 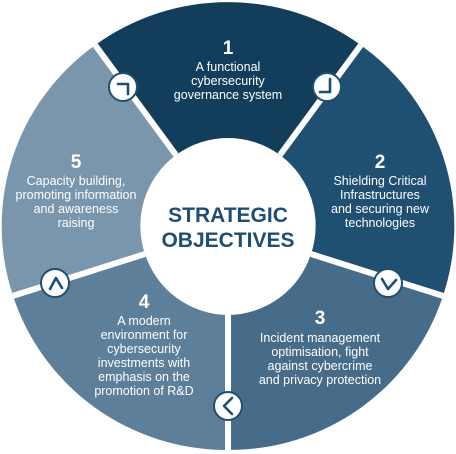 What do you see at coordinates (76, 195) in the screenshot?
I see `segment-5-text-line: promoting information` at bounding box center [76, 195].